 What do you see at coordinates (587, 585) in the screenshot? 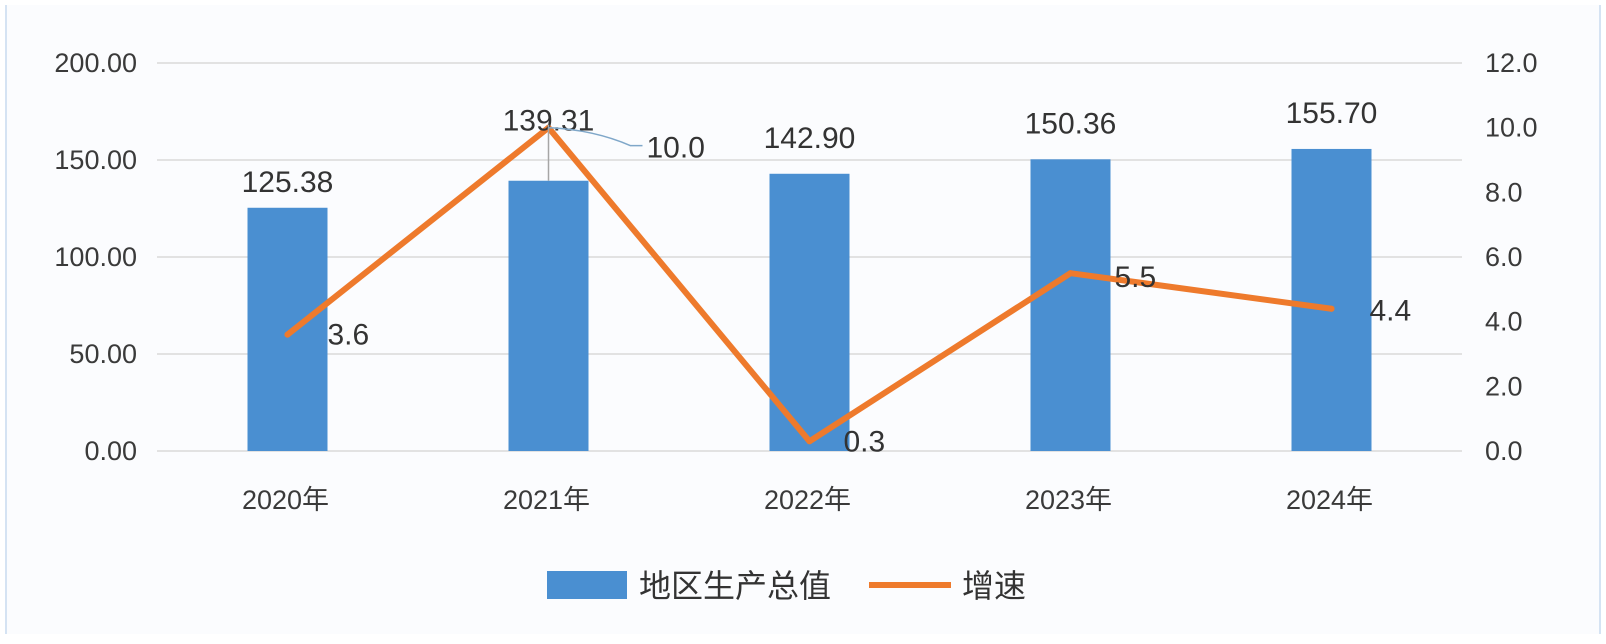
I see `legend-swatch-gdp` at bounding box center [587, 585].